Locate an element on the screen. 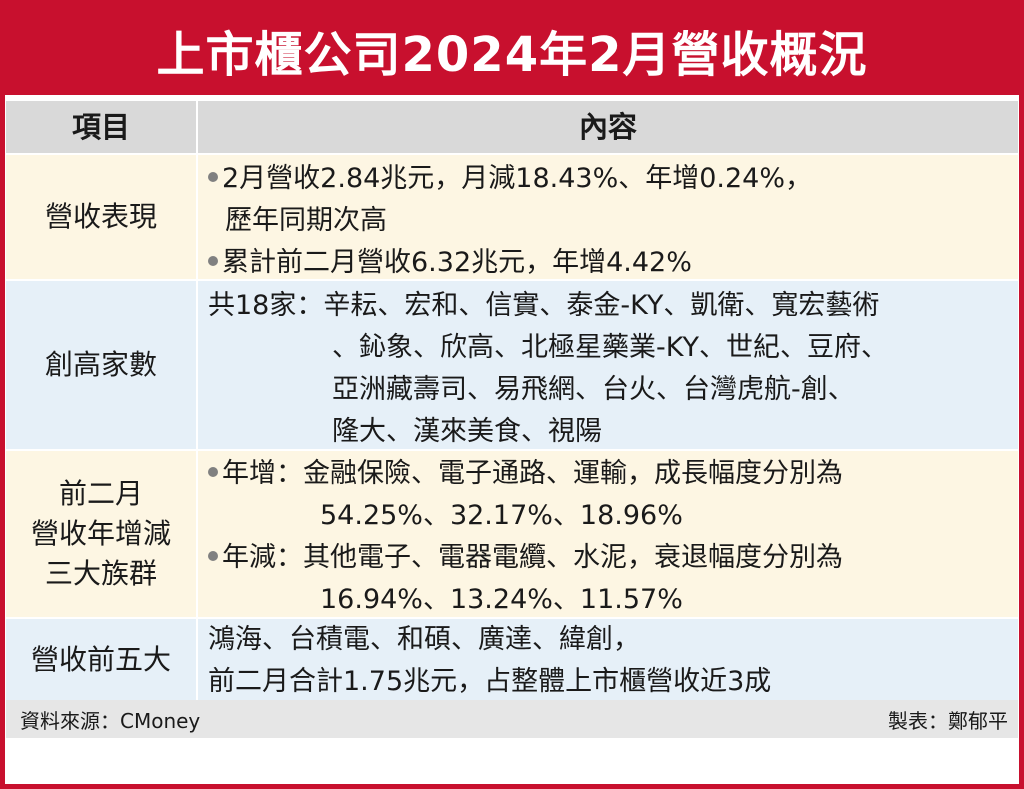  row-item-label: 營收表現 is located at coordinates (102, 217).